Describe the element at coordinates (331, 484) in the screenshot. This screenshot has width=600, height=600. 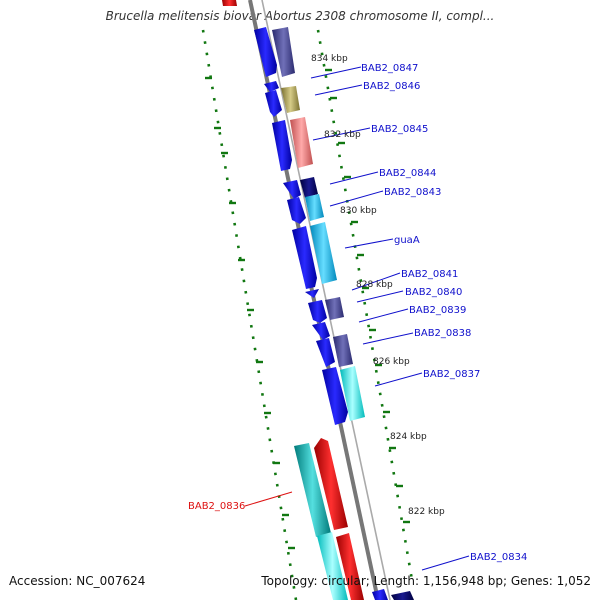
I see `gene-bab2-0836-feature-strand` at that location.